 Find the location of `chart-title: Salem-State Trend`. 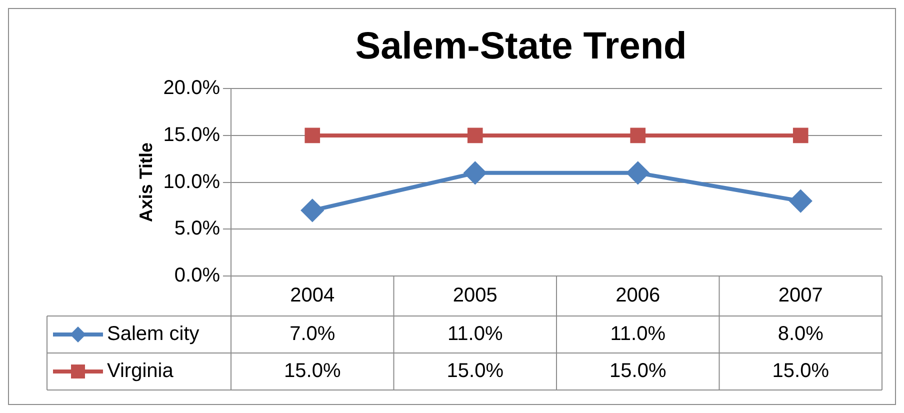

chart-title: Salem-State Trend is located at coordinates (521, 46).